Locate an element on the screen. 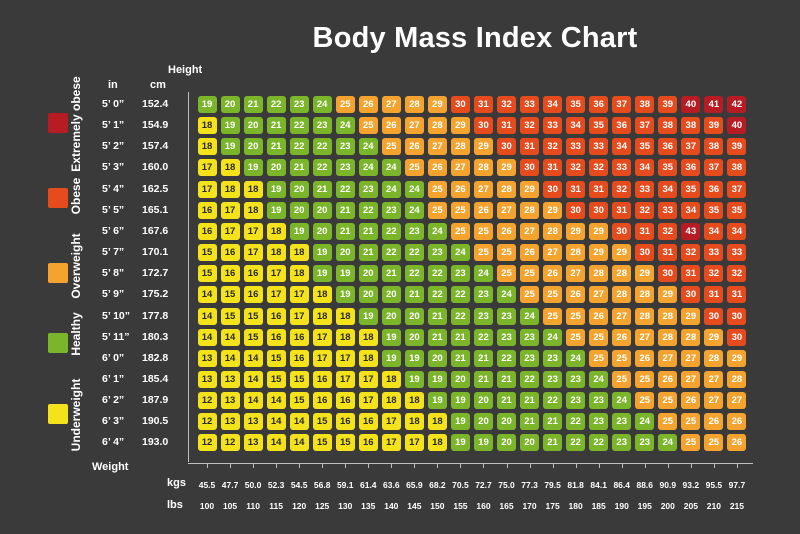  bmi-cell: 33 is located at coordinates (530, 104).